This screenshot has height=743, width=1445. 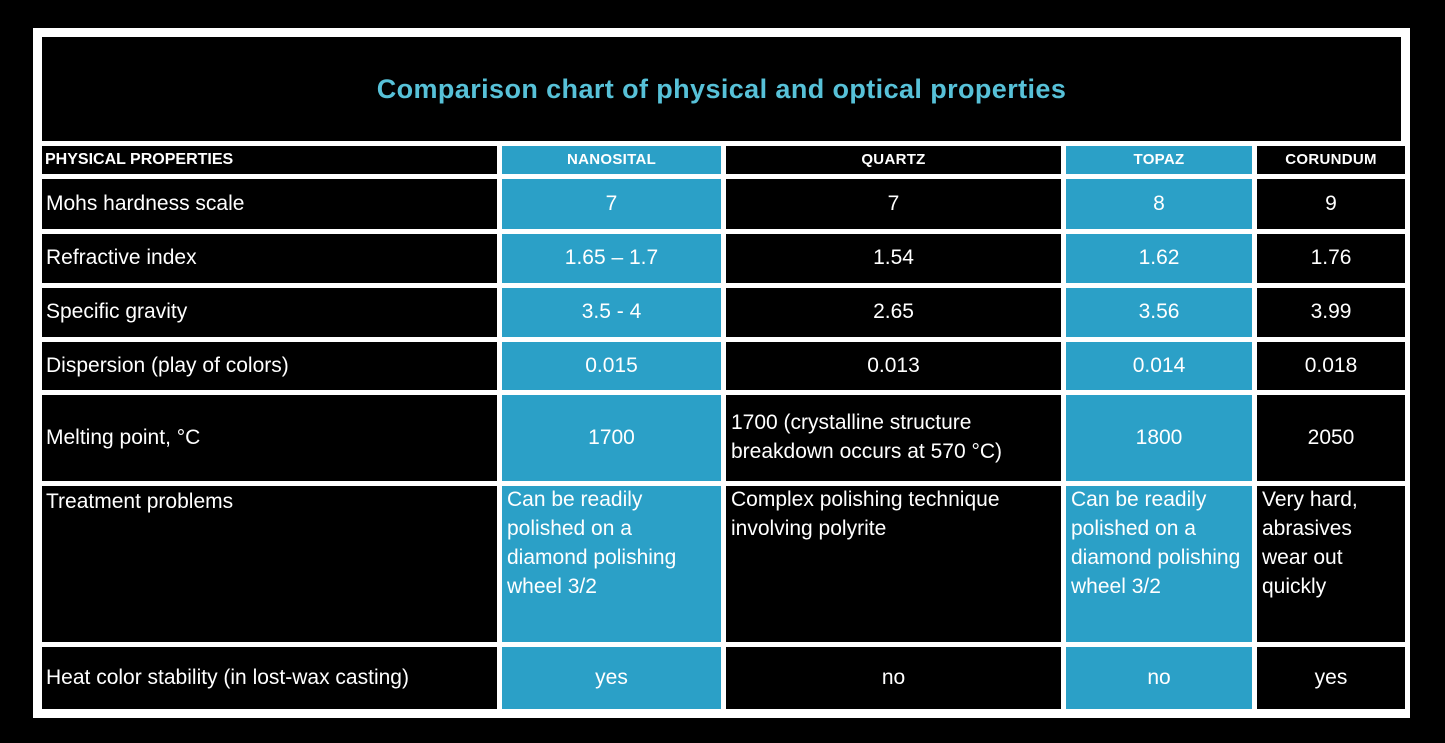 I want to click on value-cell-corundum: 9, so click(x=1331, y=204).